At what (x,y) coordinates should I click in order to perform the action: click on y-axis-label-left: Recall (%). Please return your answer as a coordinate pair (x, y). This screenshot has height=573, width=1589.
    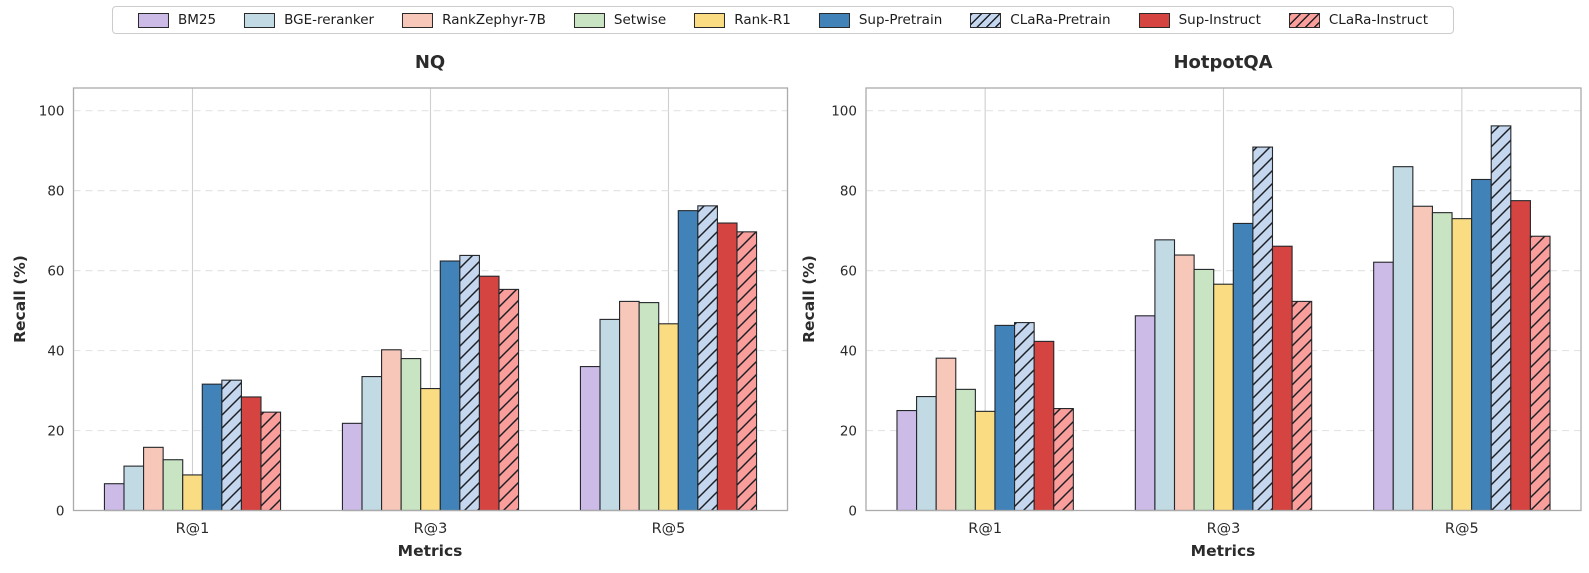
    Looking at the image, I should click on (20, 299).